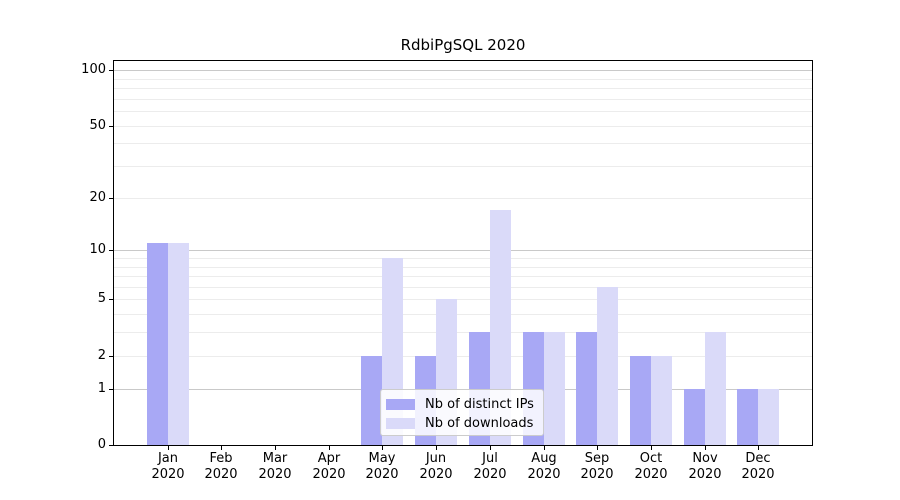  What do you see at coordinates (554, 388) in the screenshot?
I see `bar-nb-of-downloads-aug-2020` at bounding box center [554, 388].